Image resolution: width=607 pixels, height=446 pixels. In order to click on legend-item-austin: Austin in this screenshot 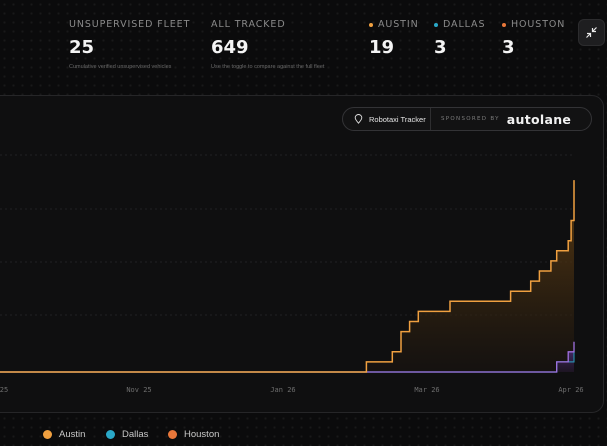, I will do `click(64, 434)`.